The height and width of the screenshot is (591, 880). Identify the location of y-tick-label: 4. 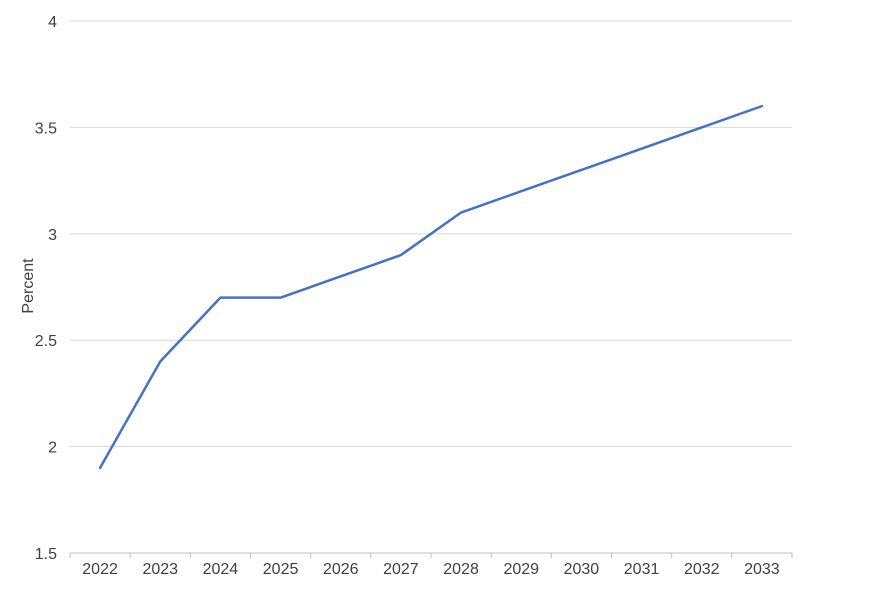
(52, 22).